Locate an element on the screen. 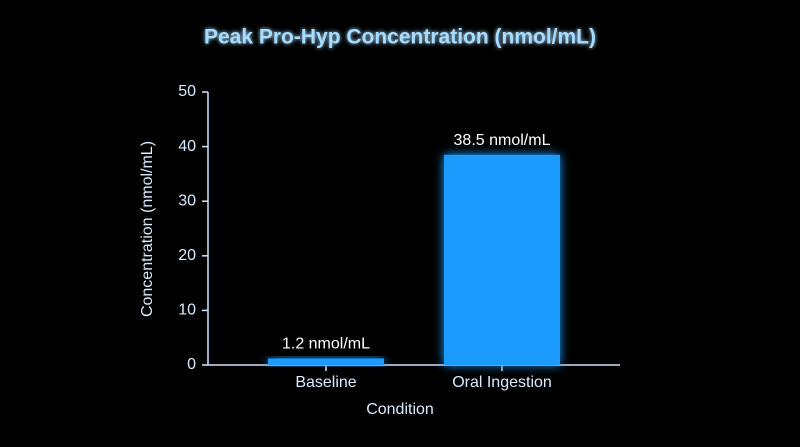 The width and height of the screenshot is (800, 447). y-tick-label: 10 is located at coordinates (187, 310).